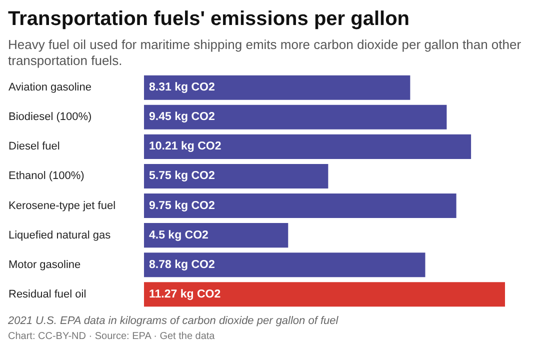 The image size is (540, 362). Describe the element at coordinates (182, 264) in the screenshot. I see `data-label: 8.78 kg CO2` at that location.